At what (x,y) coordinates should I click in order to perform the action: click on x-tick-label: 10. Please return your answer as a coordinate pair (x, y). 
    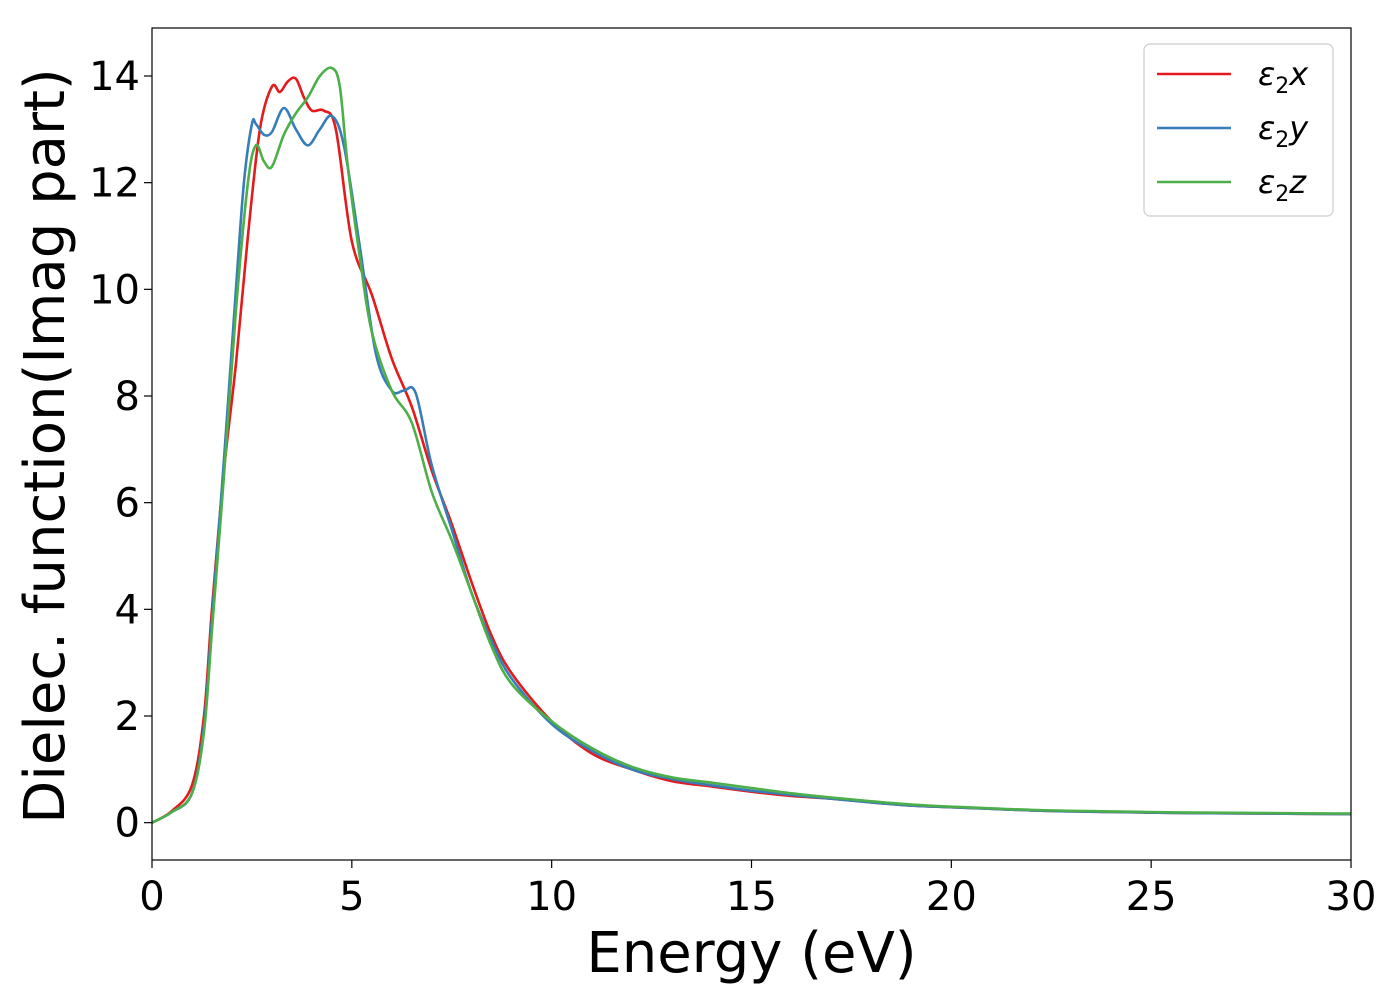
    Looking at the image, I should click on (551, 897).